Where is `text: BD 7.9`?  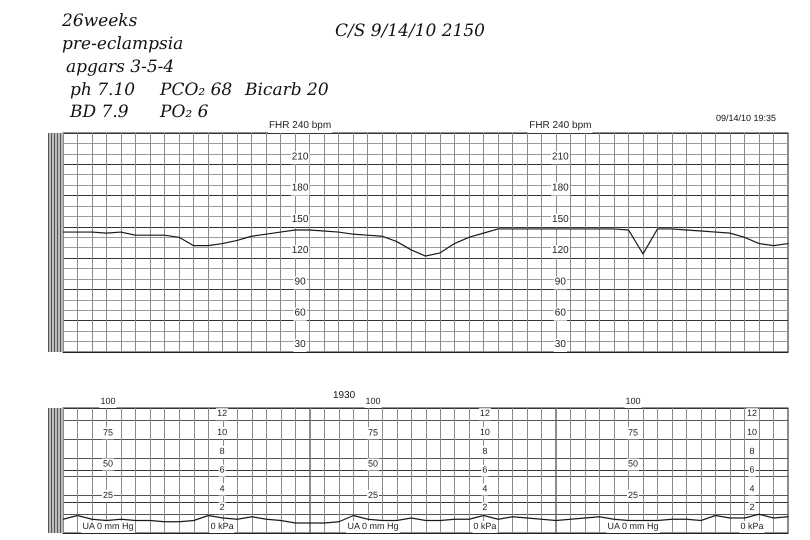
text: BD 7.9 is located at coordinates (99, 112).